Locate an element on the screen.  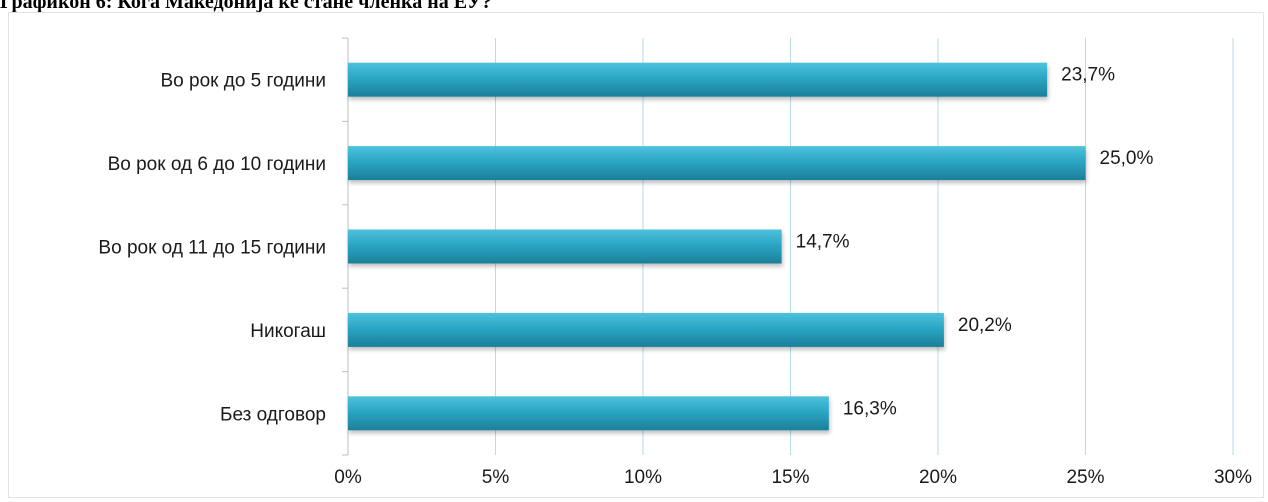
x-tick-label: 5% is located at coordinates (496, 477).